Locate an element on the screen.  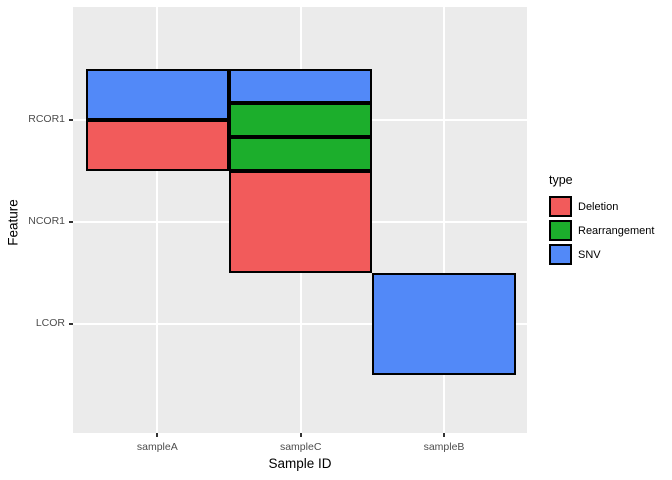
y-tick-label-NCOR1: NCOR1 is located at coordinates (46, 221).